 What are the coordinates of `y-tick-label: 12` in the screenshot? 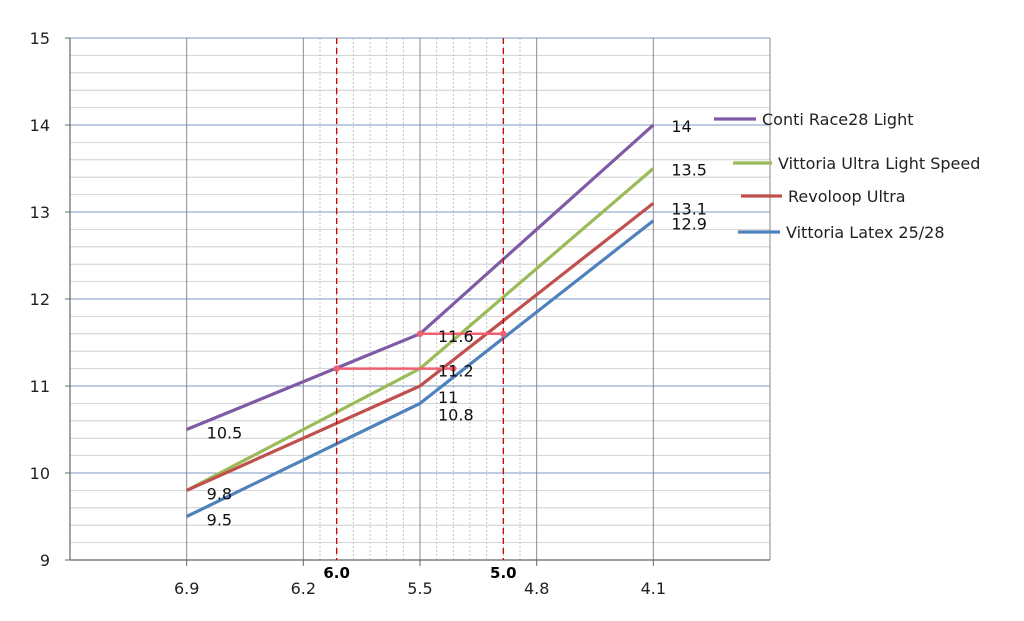 It's located at (40, 299).